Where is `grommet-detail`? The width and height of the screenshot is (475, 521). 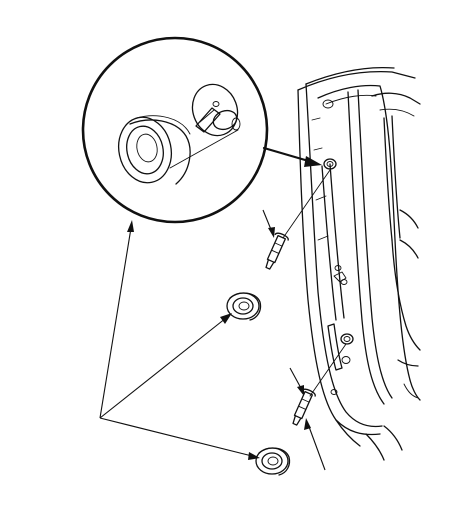
grommet-detail is located at coordinates (154, 150).